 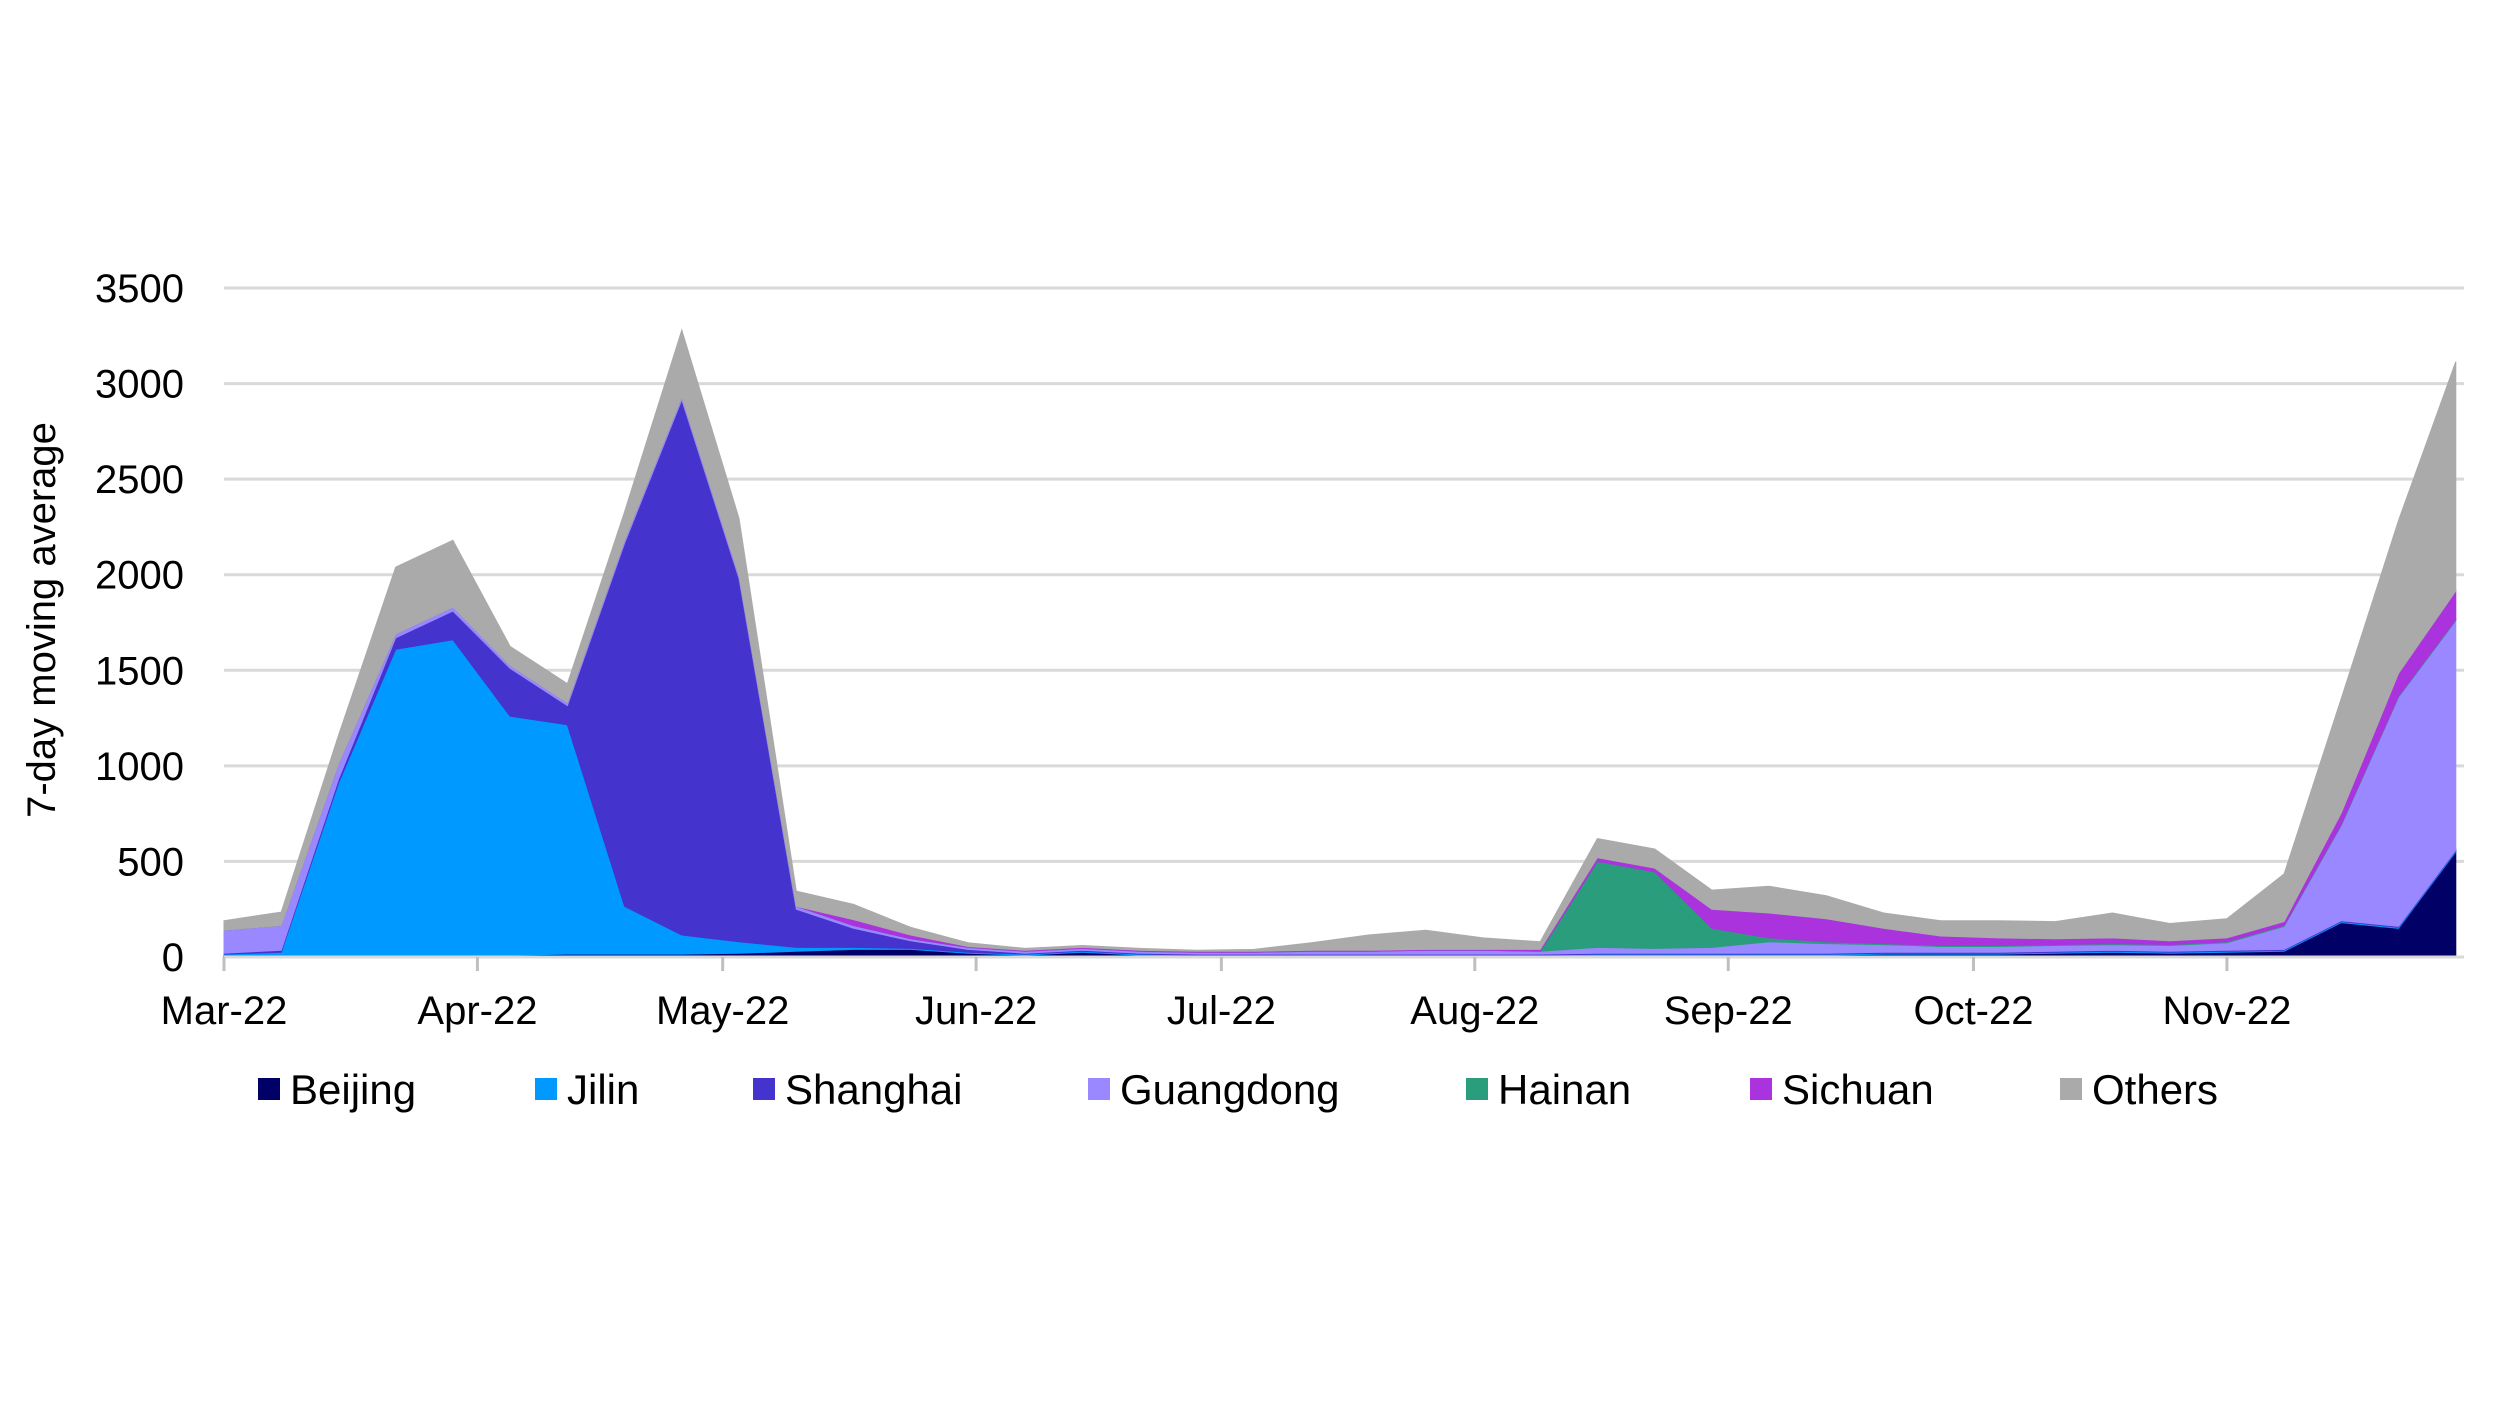 What do you see at coordinates (2226, 1011) in the screenshot?
I see `x-tick-label: Nov-22` at bounding box center [2226, 1011].